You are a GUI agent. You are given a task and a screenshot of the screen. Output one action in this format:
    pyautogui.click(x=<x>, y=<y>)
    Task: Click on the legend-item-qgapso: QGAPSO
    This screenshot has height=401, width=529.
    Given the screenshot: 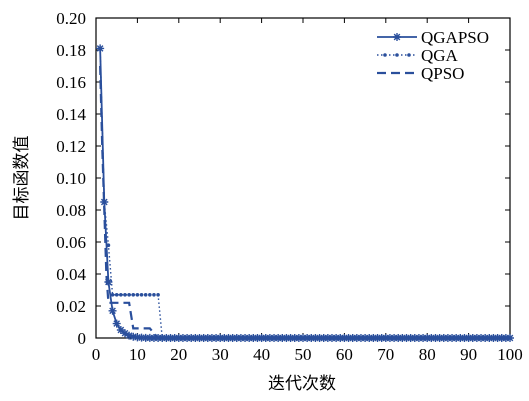 What is the action you would take?
    pyautogui.click(x=433, y=37)
    